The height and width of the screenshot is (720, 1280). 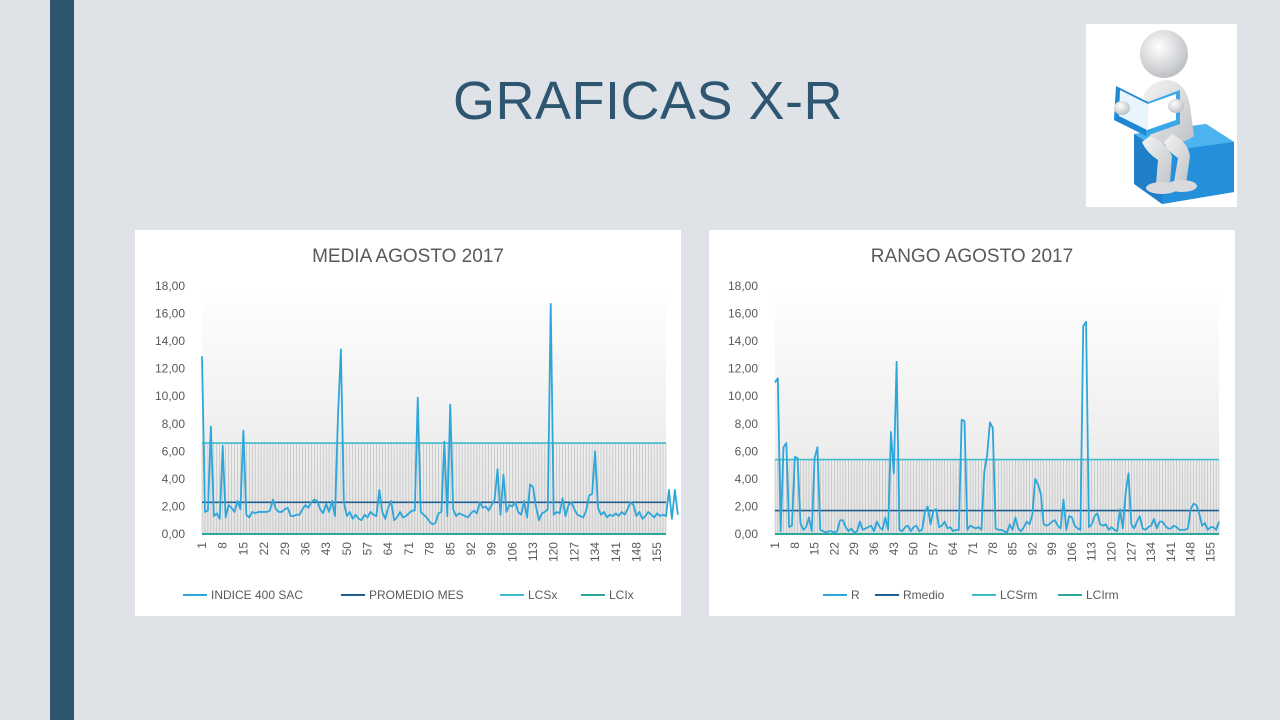 I want to click on legend-label: PROMEDIO MES, so click(x=416, y=595).